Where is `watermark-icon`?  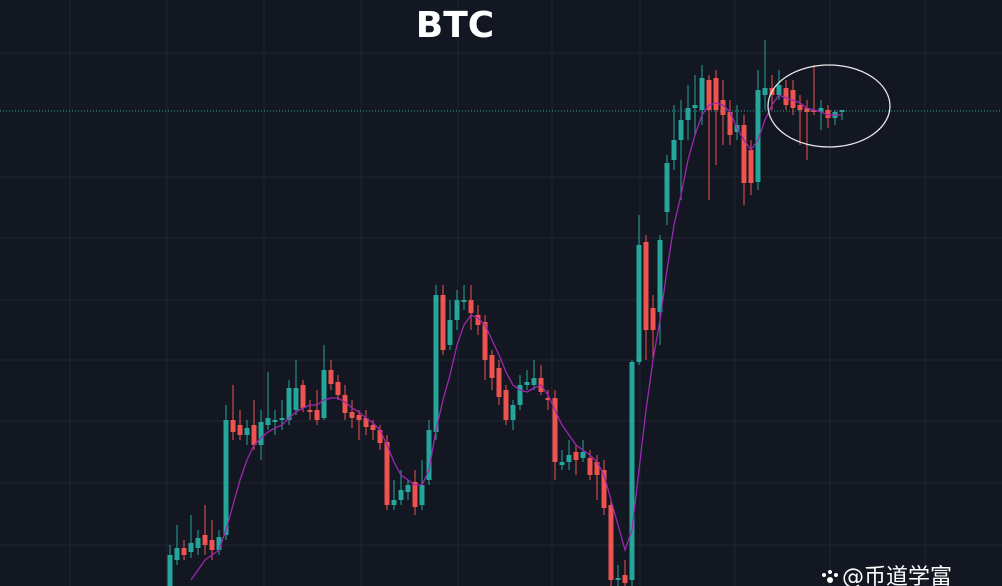 watermark-icon is located at coordinates (830, 576).